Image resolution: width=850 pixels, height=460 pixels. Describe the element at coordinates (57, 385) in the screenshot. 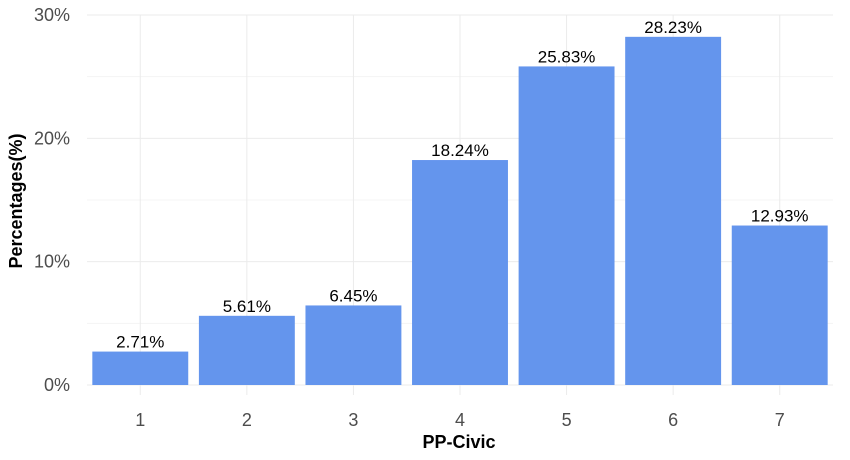

I see `y-tick-label: 0%` at that location.